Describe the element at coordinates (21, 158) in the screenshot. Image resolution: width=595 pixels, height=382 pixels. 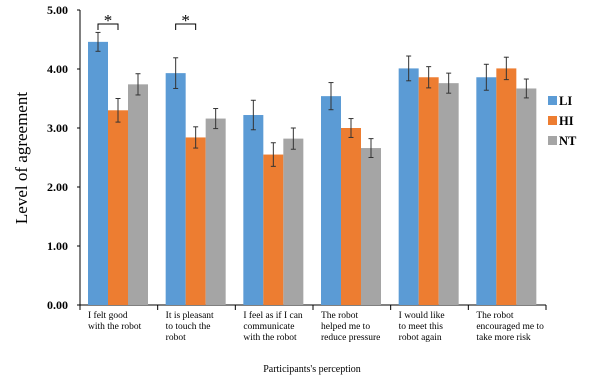
I see `y-axis-title: Level of agreement` at that location.